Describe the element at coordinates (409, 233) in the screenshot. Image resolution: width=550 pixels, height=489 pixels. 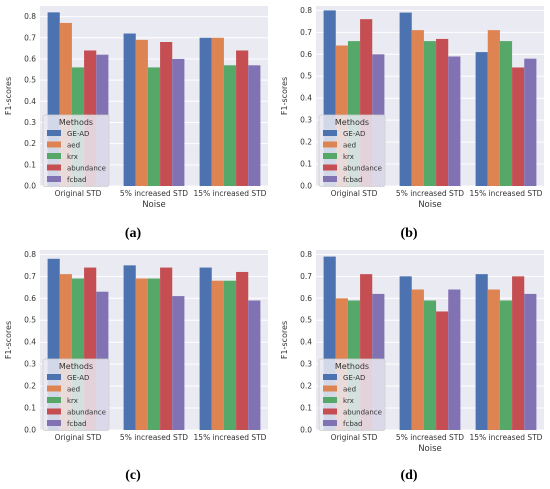
I see `caption-b: (b)` at that location.